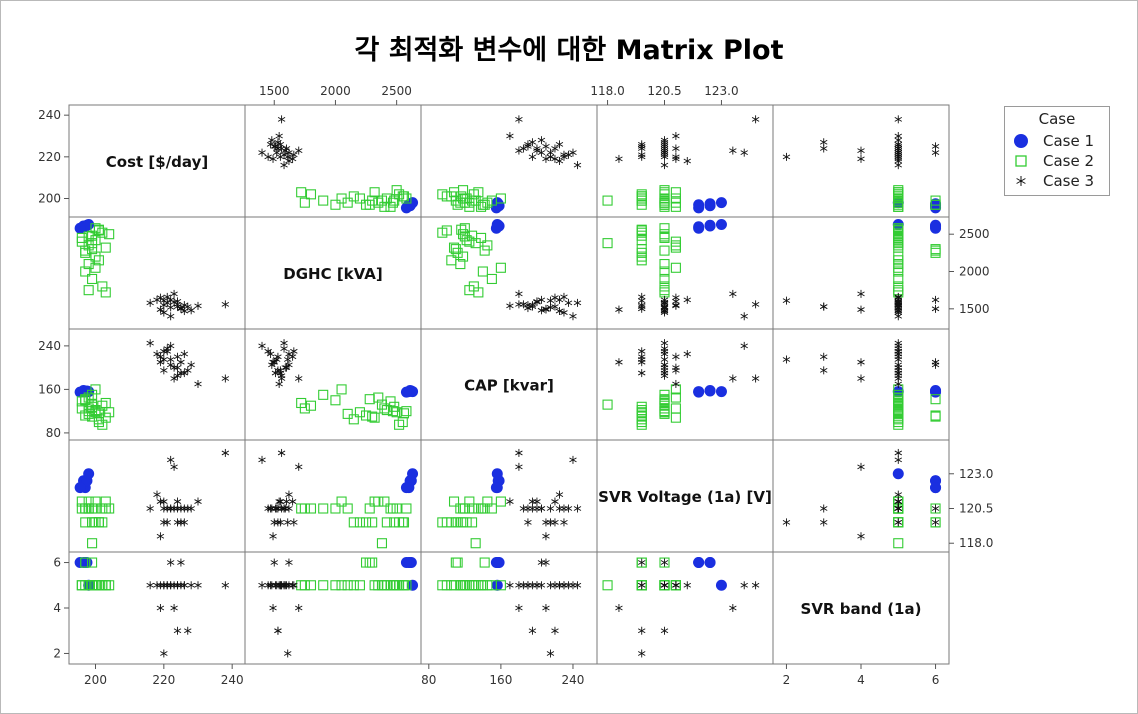 The image size is (1138, 714). I want to click on y-tick-label-cost: 200, so click(49, 199).